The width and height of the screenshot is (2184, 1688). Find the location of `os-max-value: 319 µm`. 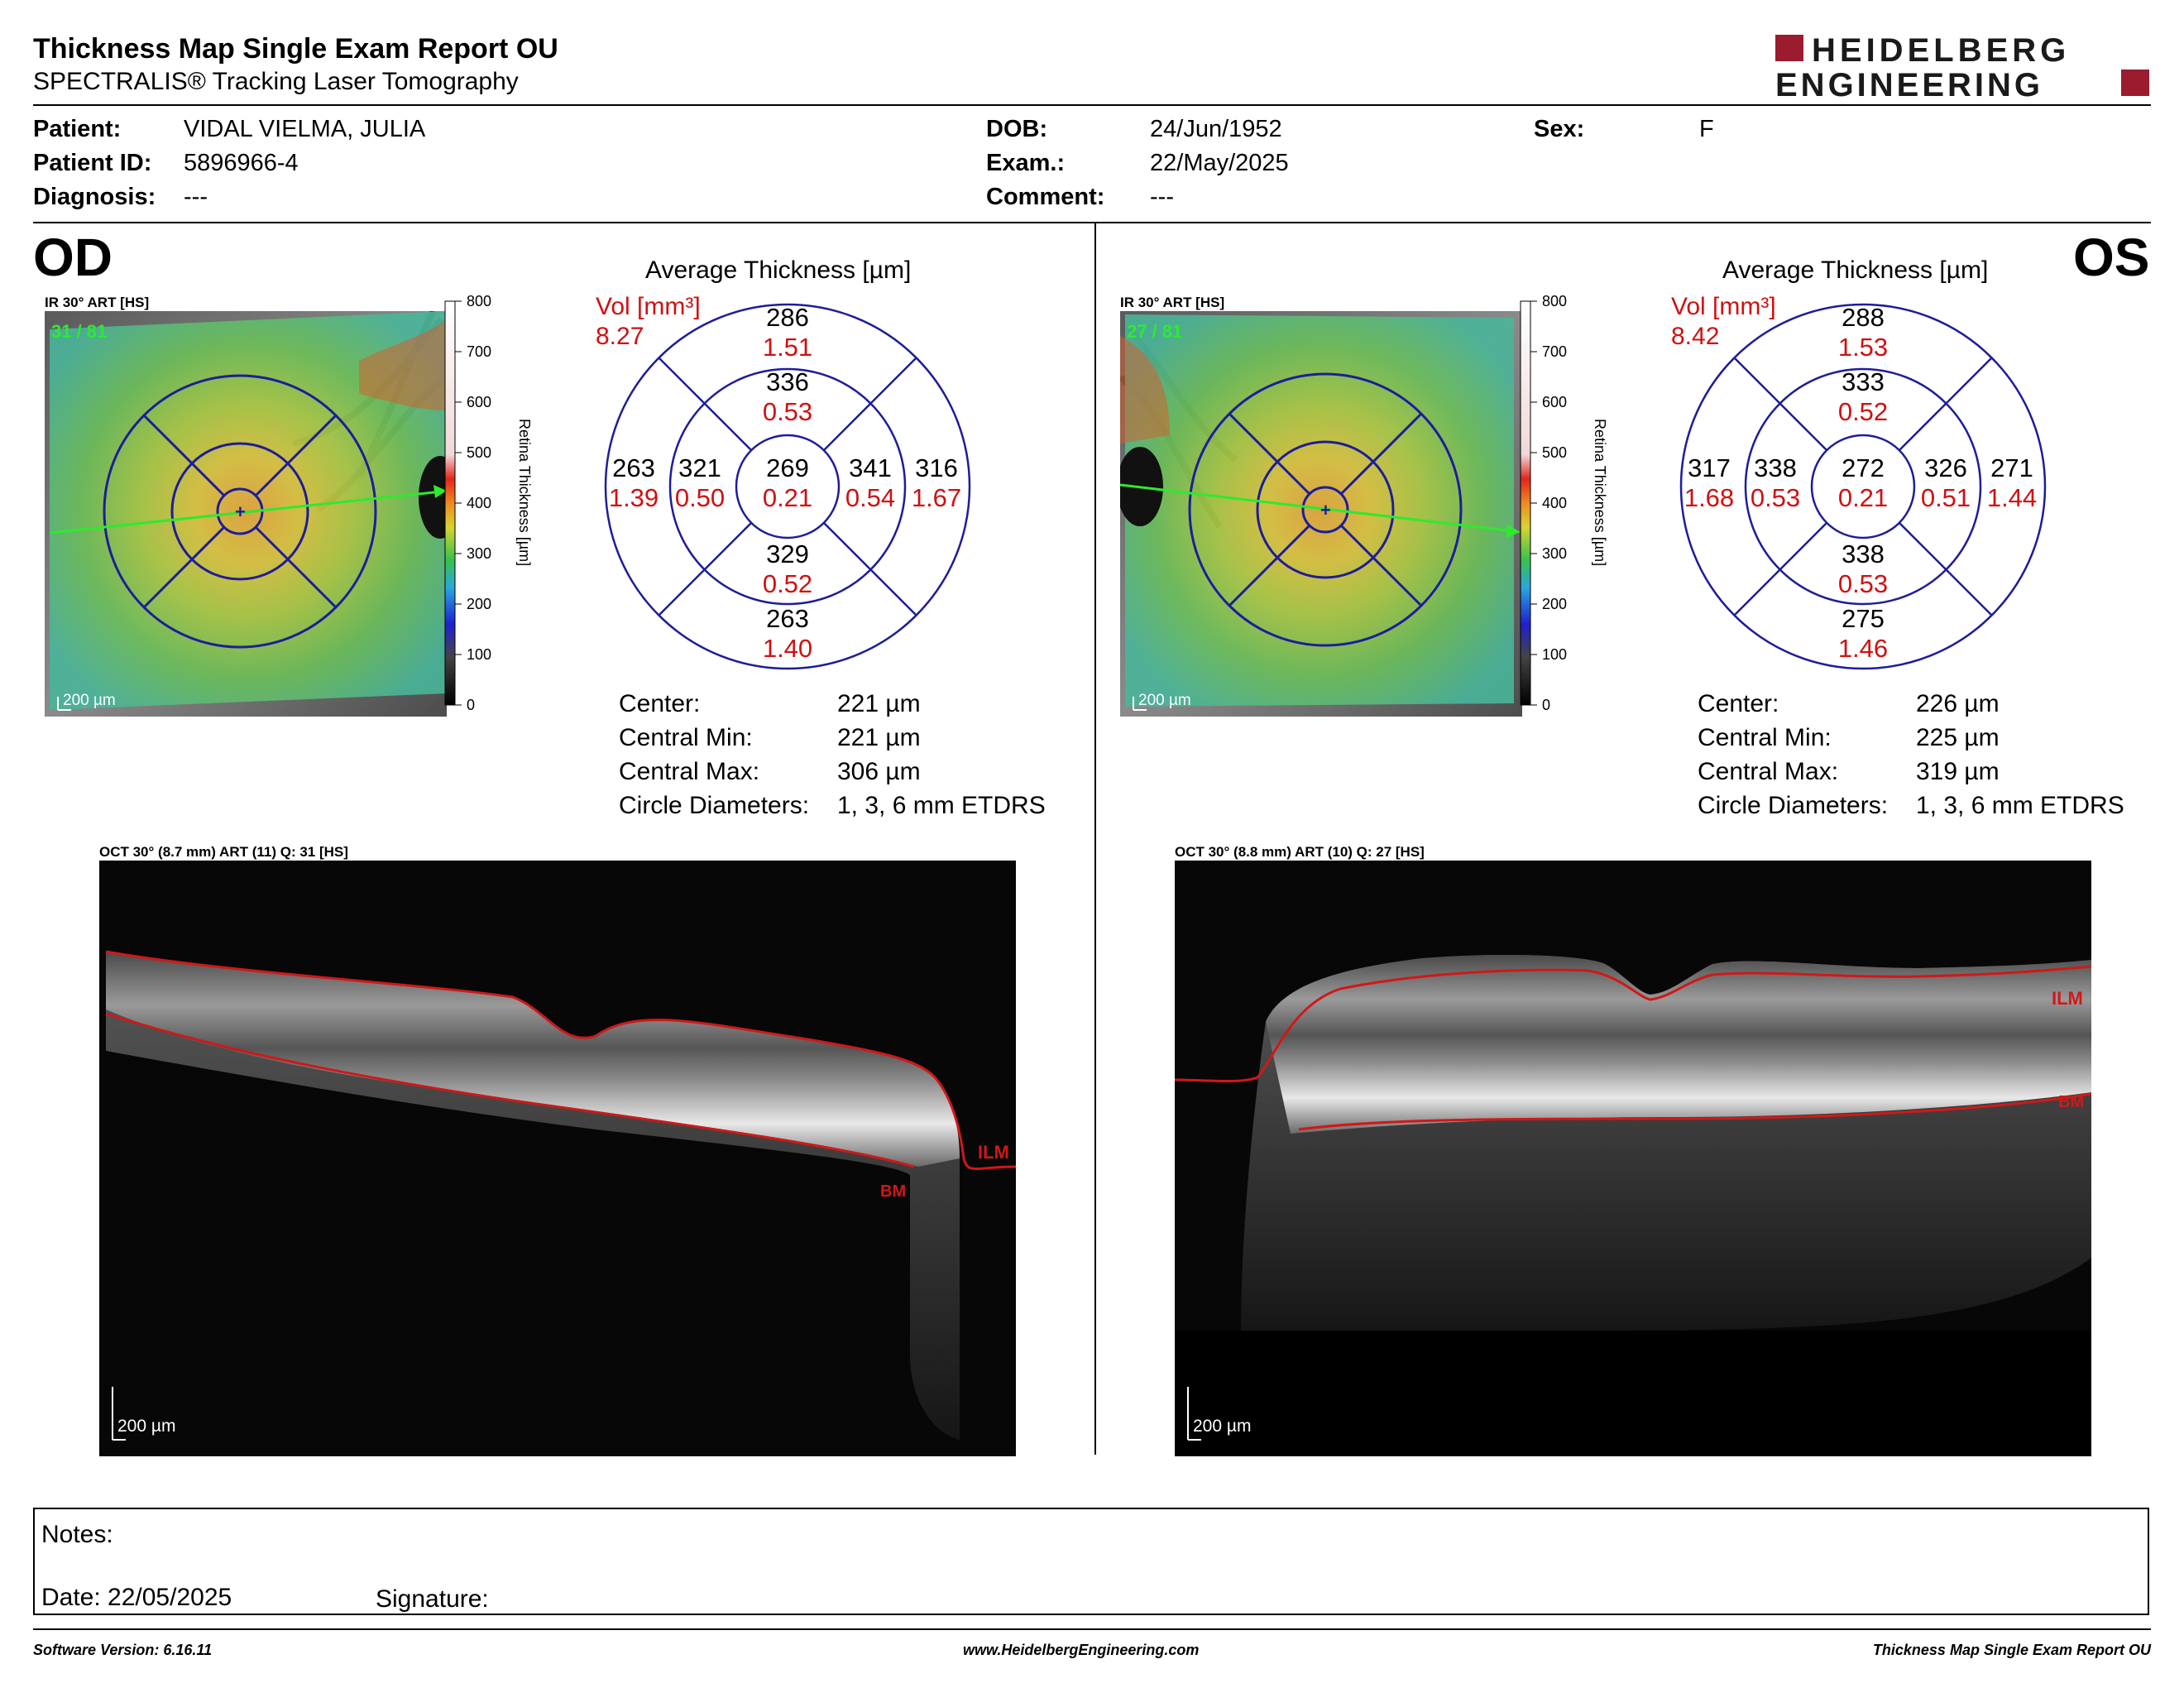

os-max-value: 319 µm is located at coordinates (1958, 771).